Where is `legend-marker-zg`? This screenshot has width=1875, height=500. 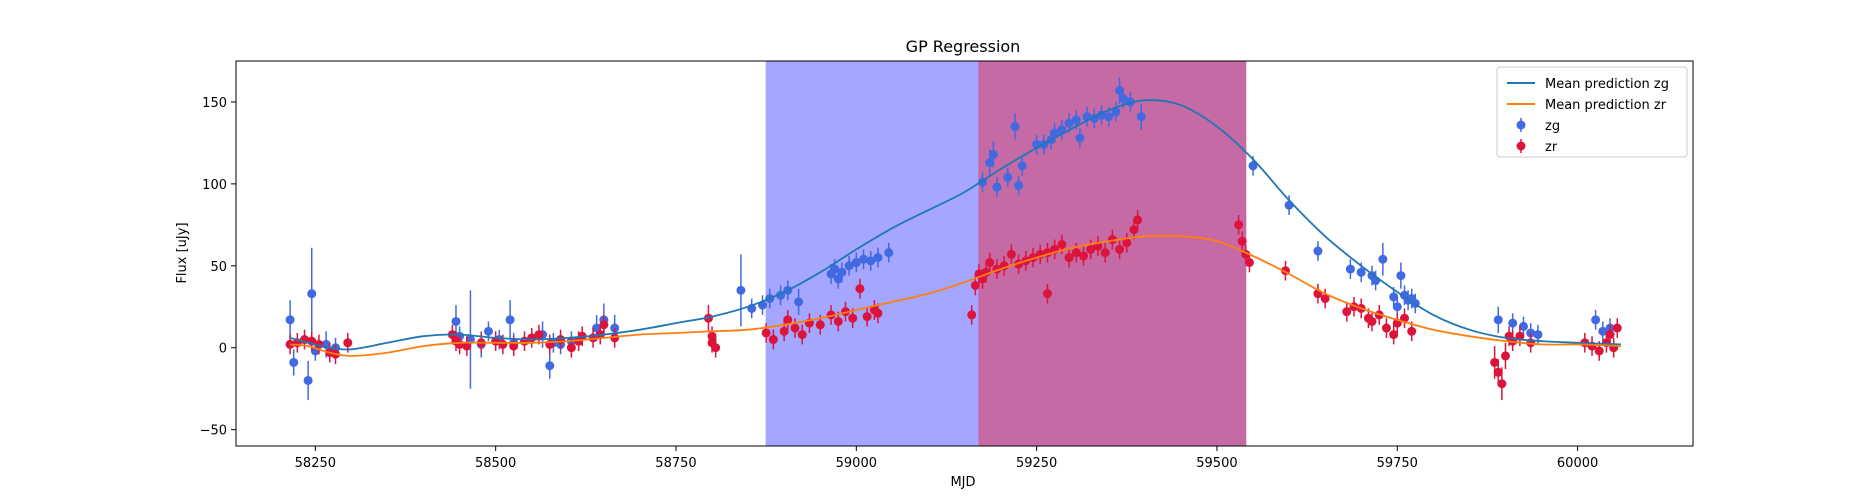 legend-marker-zg is located at coordinates (1521, 125).